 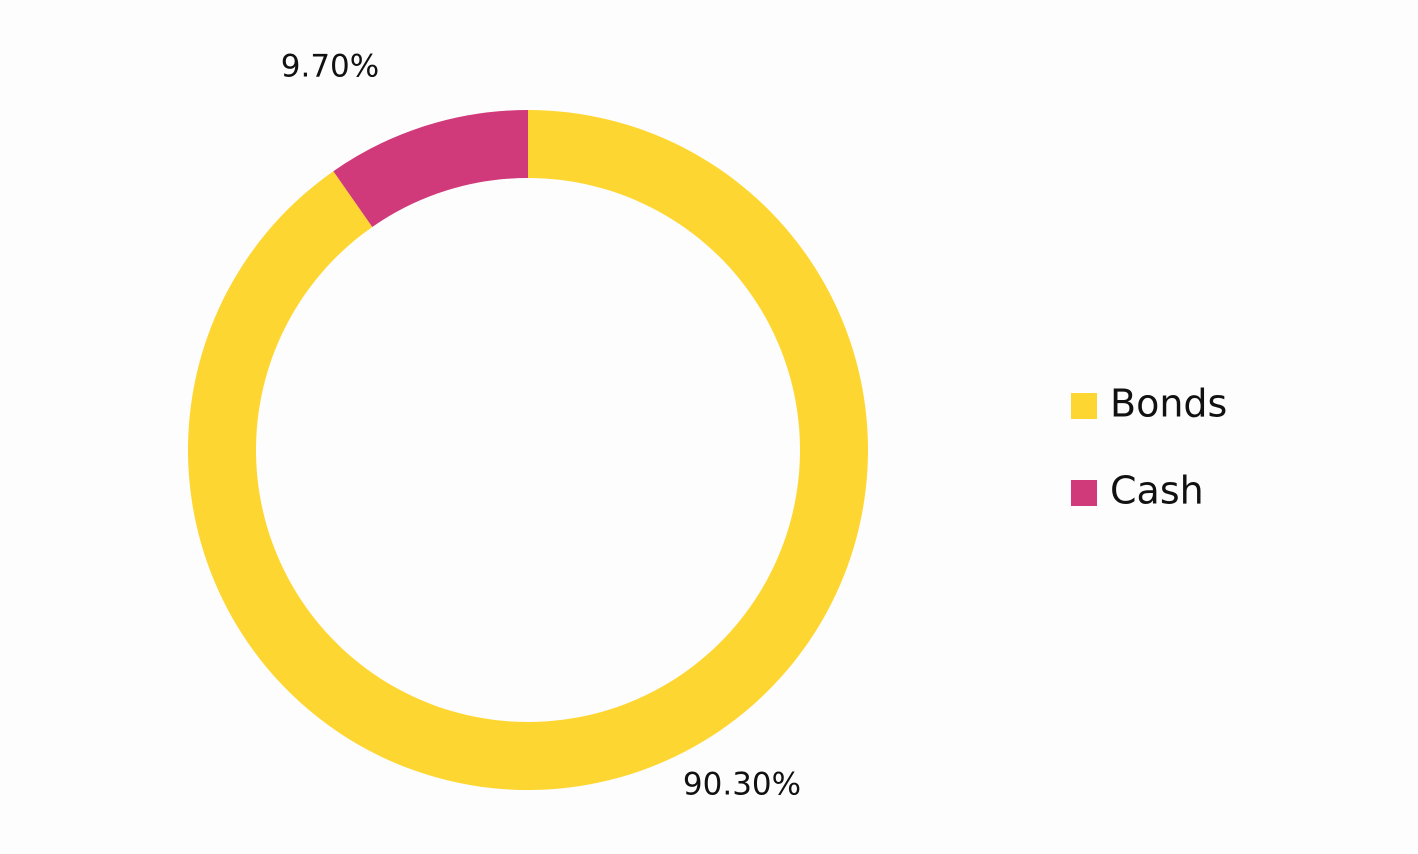 I want to click on legend-label: Bonds, so click(x=1168, y=404).